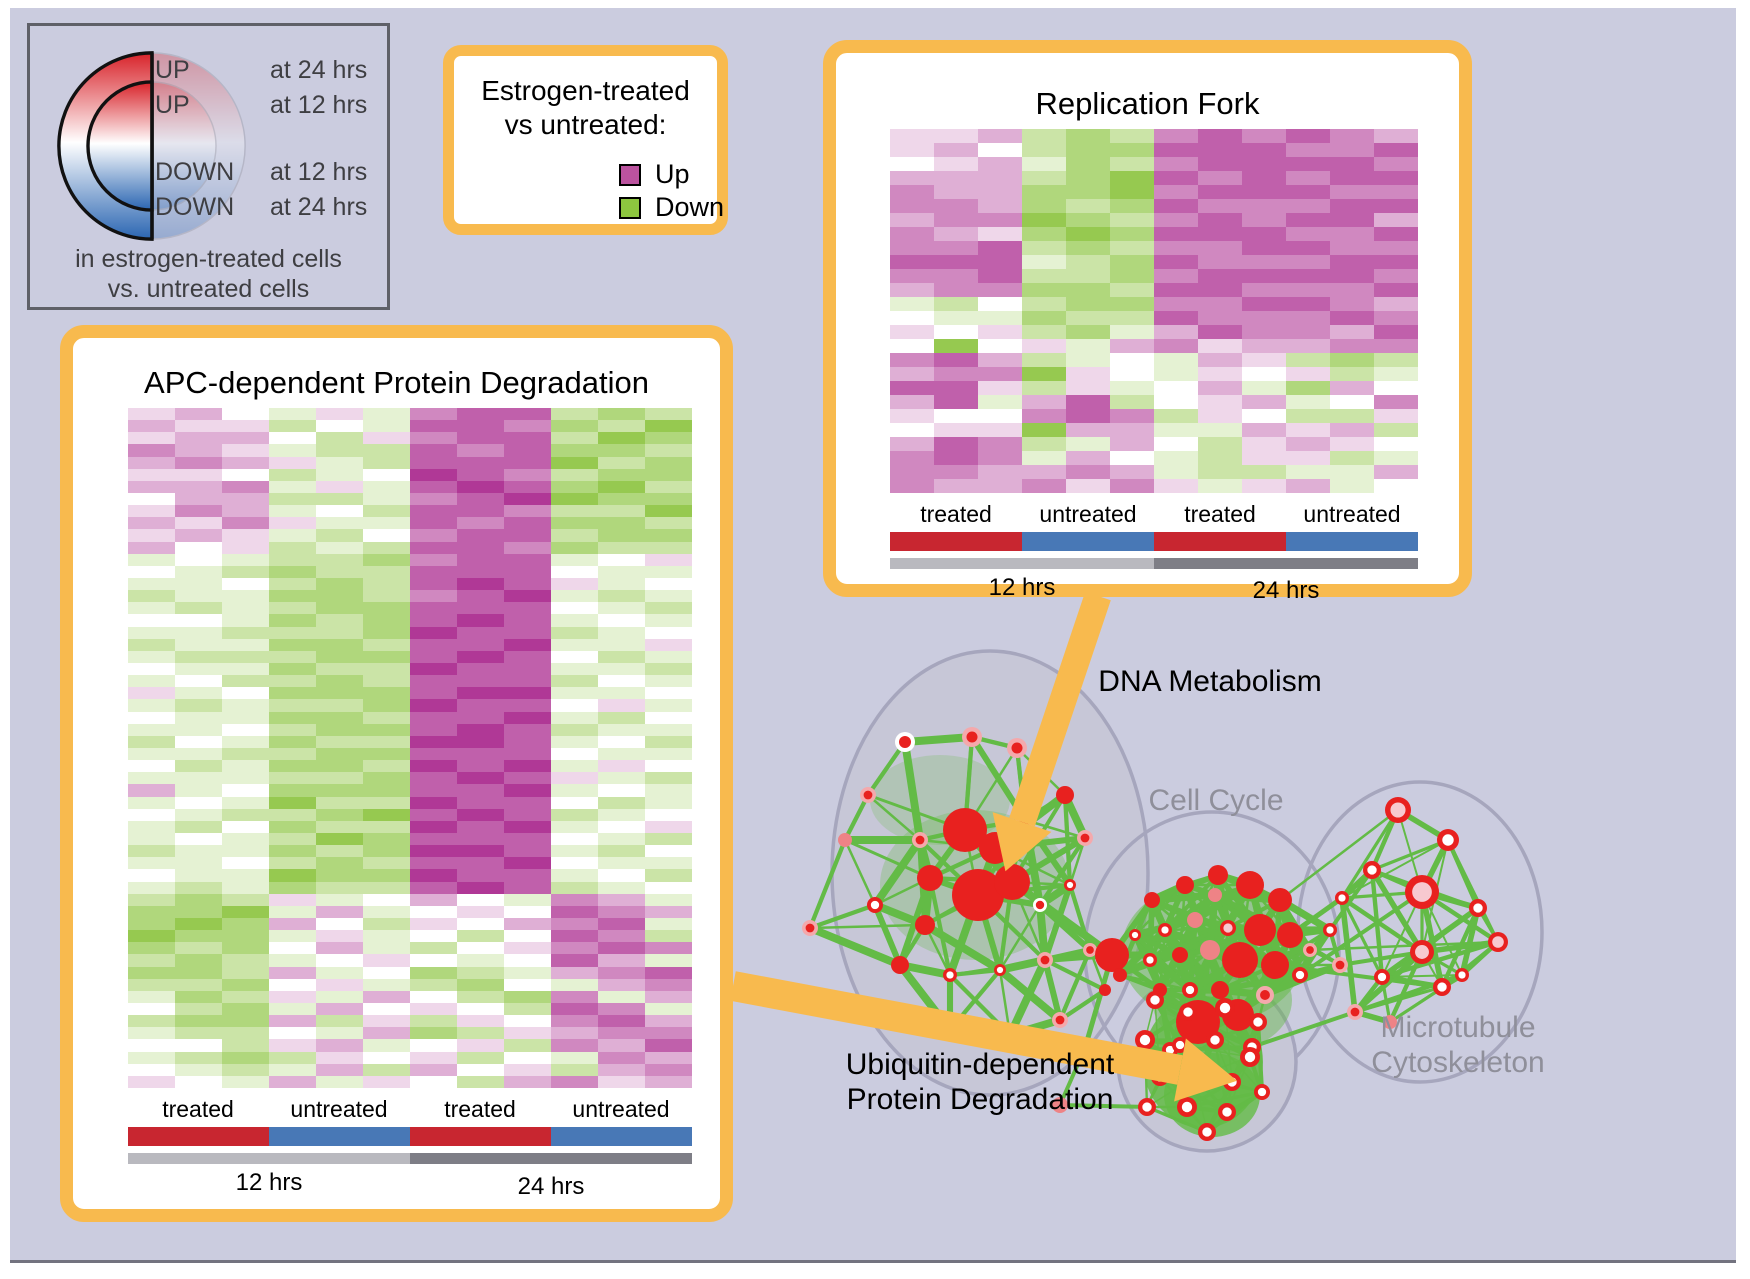 The width and height of the screenshot is (1750, 1279). Describe the element at coordinates (1209, 681) in the screenshot. I see `cluster-label: DNA Metabolism` at that location.